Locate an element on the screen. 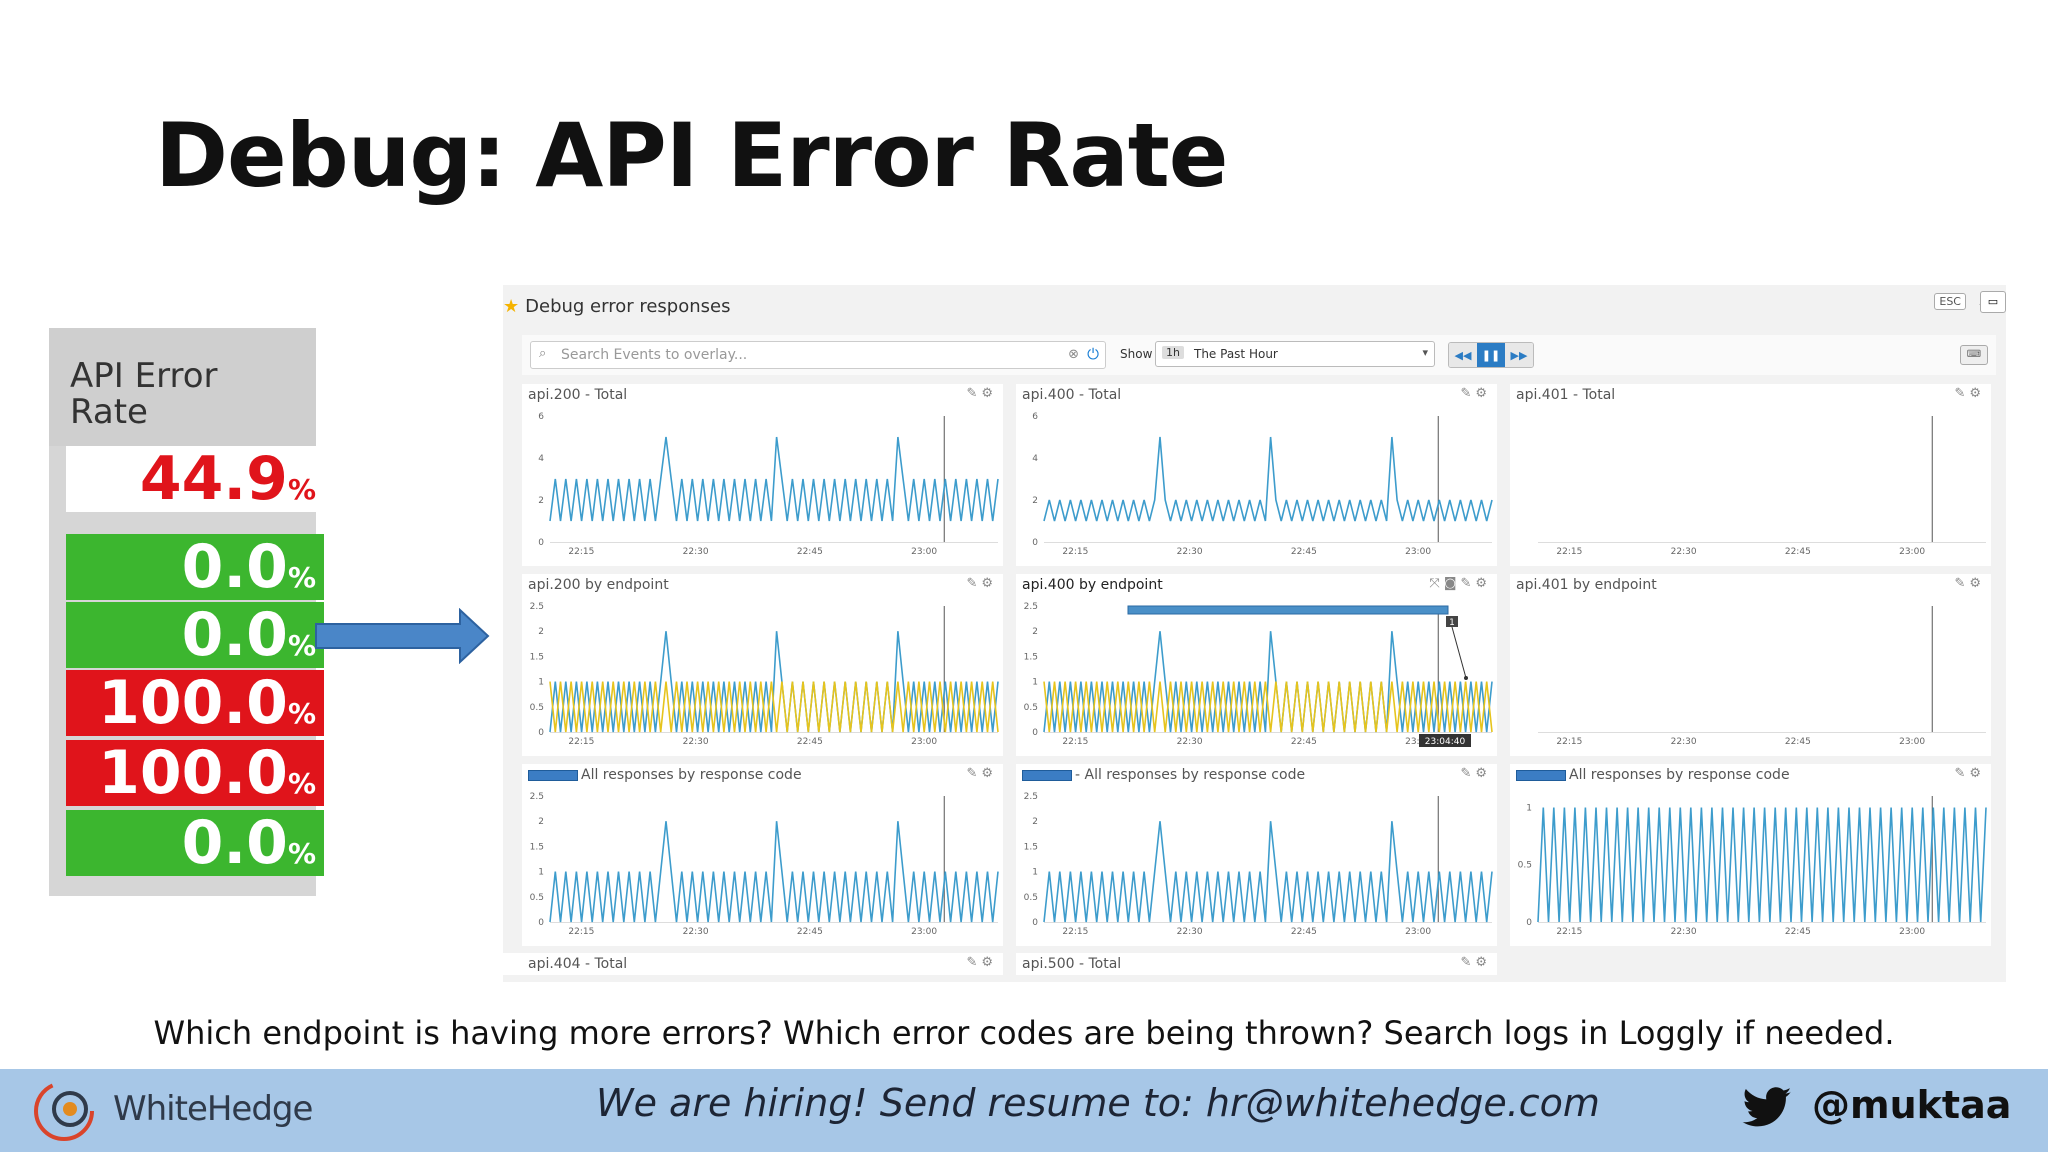 The image size is (2048, 1152). graph-panel: api.404 - Total ✎⚙ is located at coordinates (753, 964).